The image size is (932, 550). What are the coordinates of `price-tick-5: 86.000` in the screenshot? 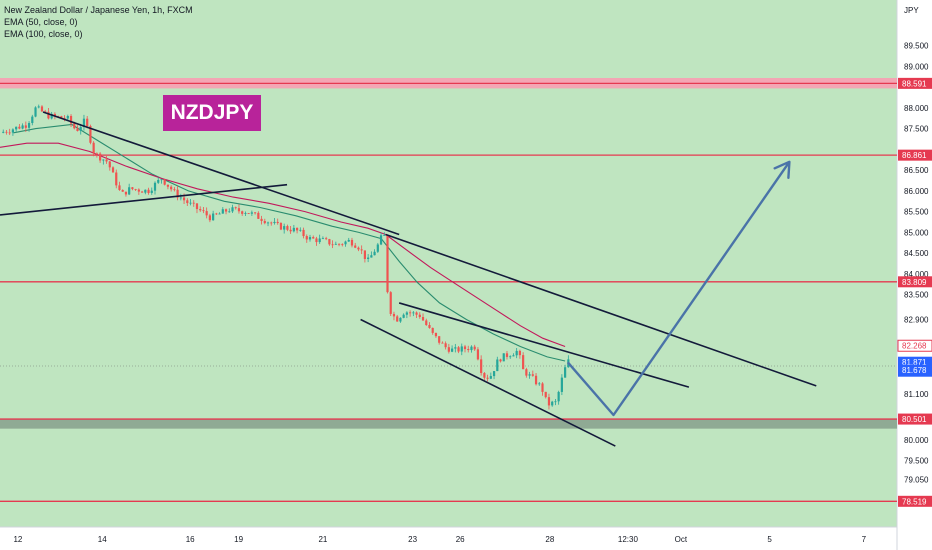 It's located at (916, 191).